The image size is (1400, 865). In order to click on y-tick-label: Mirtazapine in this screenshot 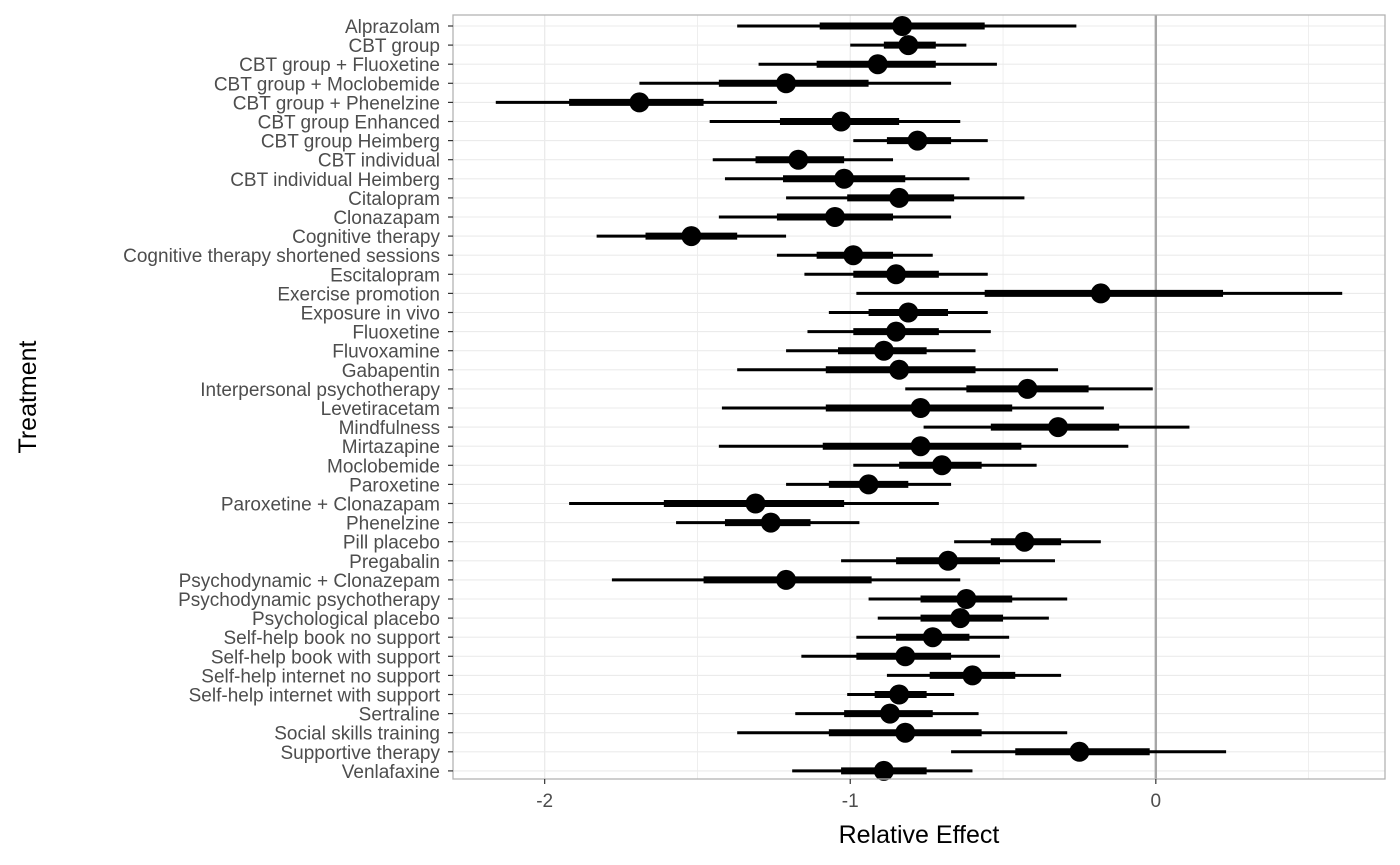, I will do `click(391, 447)`.